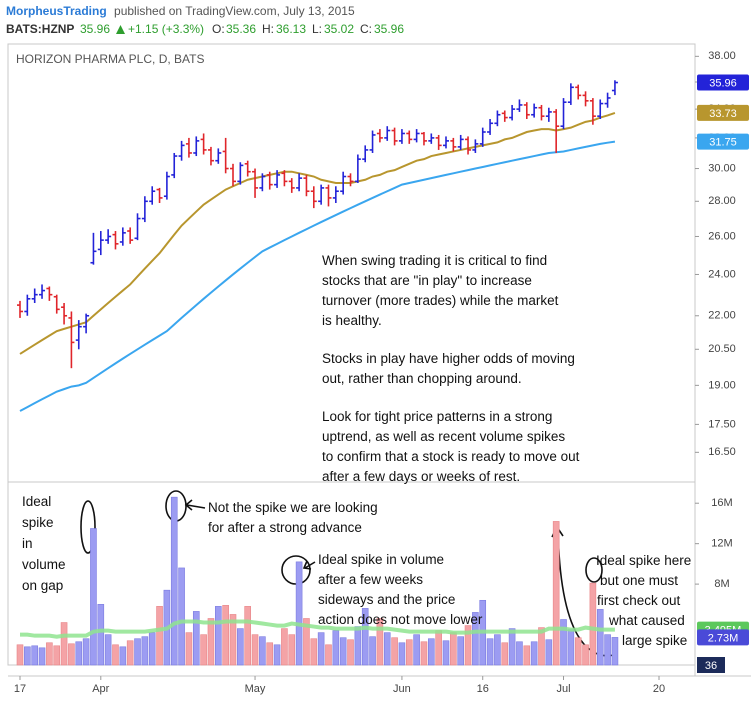 This screenshot has height=704, width=751. I want to click on badge: 36, so click(711, 666).